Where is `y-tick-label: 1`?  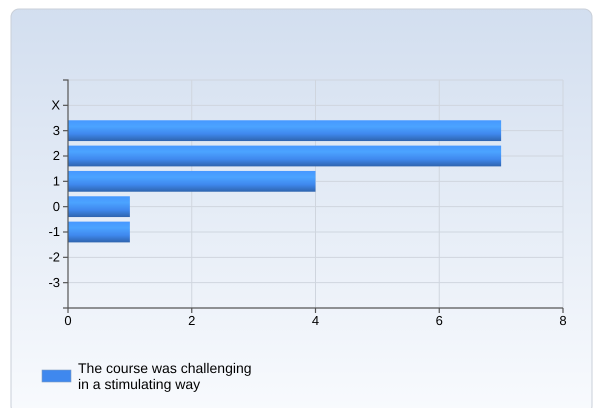
y-tick-label: 1 is located at coordinates (56, 180).